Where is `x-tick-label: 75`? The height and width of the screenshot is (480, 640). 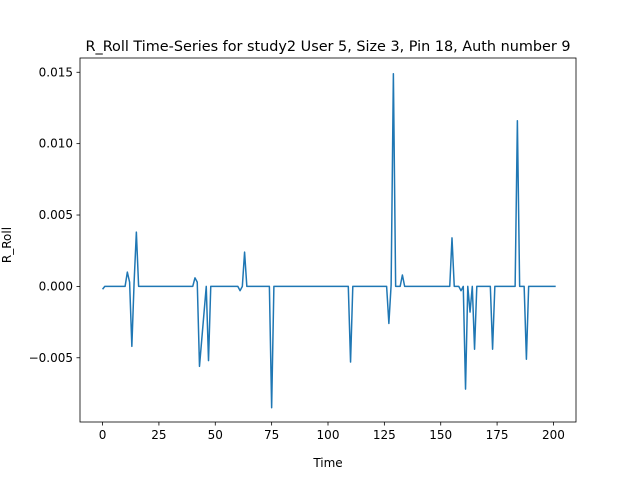 x-tick-label: 75 is located at coordinates (271, 435).